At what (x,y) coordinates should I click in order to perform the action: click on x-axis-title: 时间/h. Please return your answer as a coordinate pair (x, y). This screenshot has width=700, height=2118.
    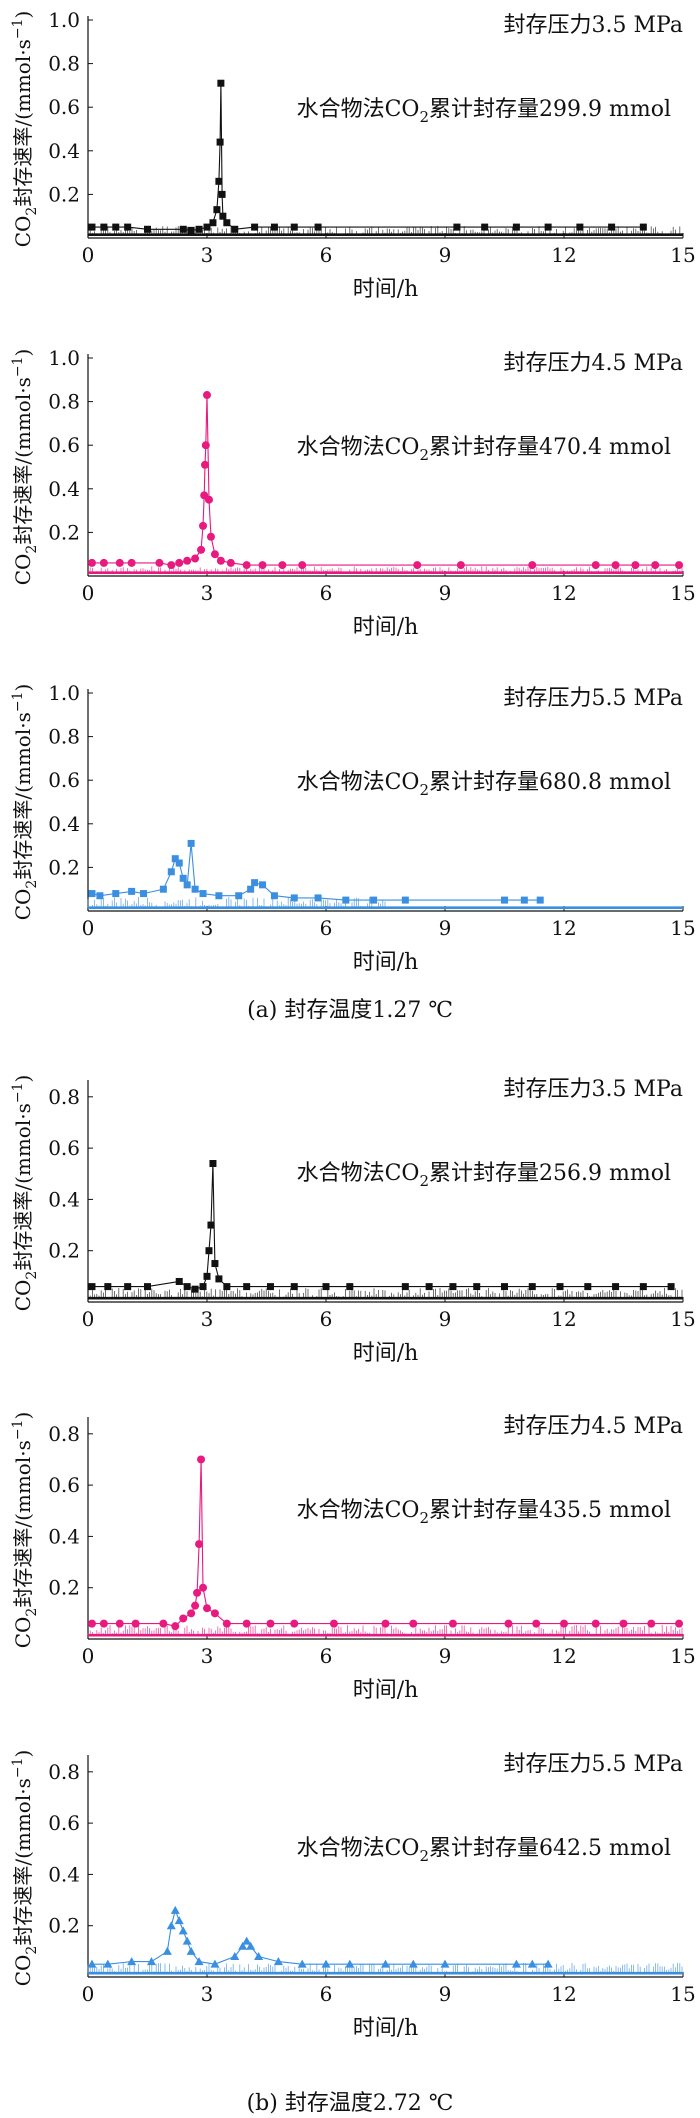
    Looking at the image, I should click on (386, 1353).